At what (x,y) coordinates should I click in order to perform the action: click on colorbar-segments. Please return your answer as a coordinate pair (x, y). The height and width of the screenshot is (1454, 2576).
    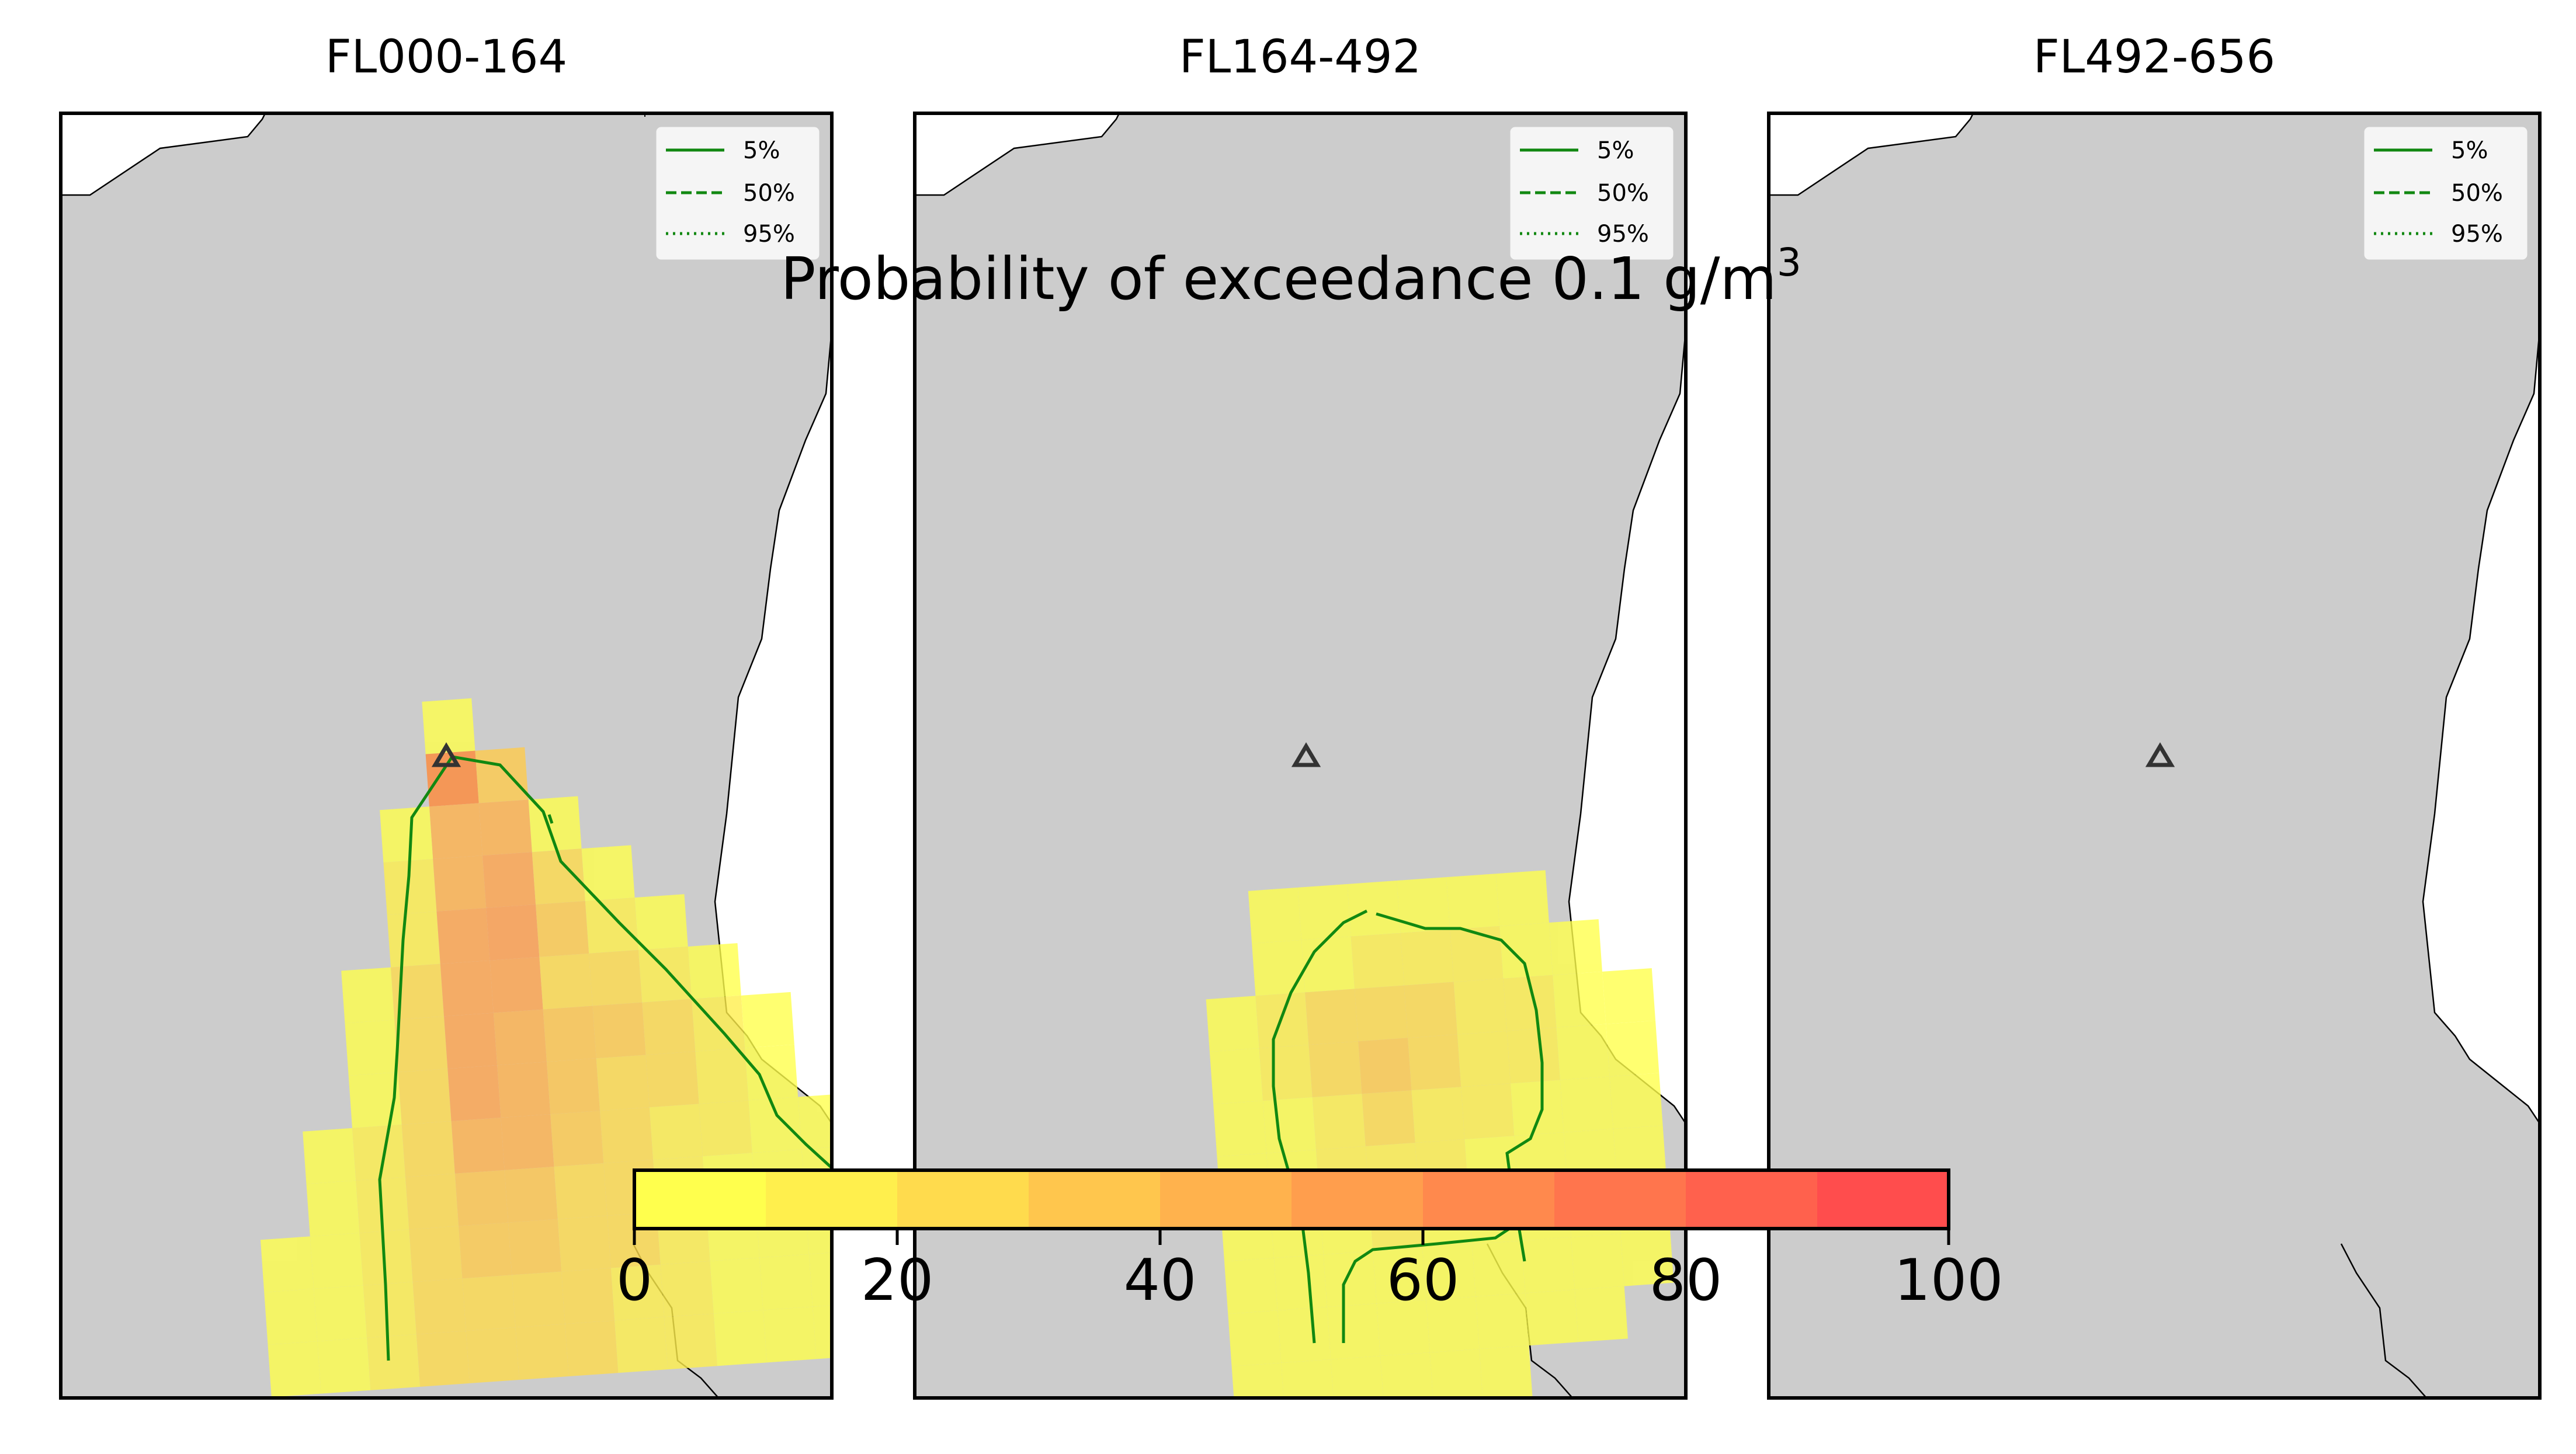
    Looking at the image, I should click on (1291, 1199).